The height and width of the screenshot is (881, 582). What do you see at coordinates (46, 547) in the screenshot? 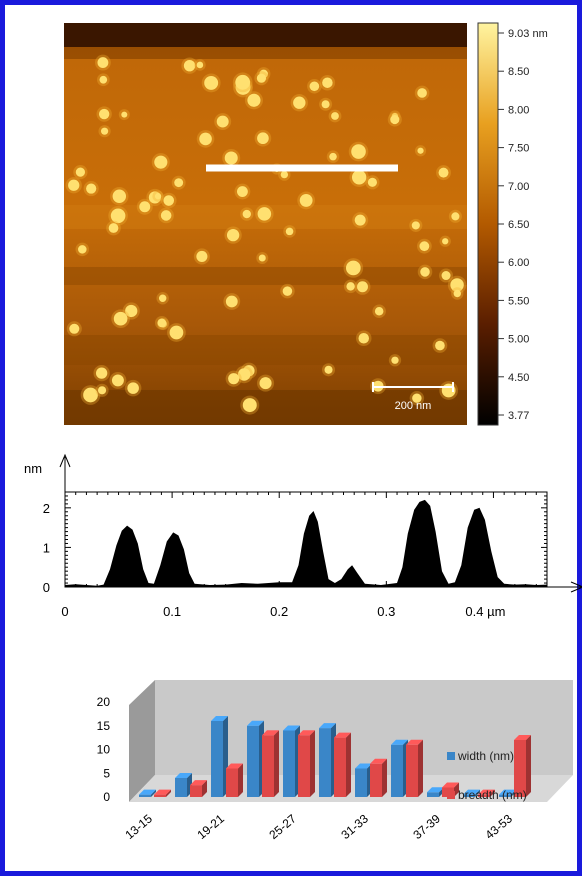
I see `profile-y-tick-label: 1` at bounding box center [46, 547].